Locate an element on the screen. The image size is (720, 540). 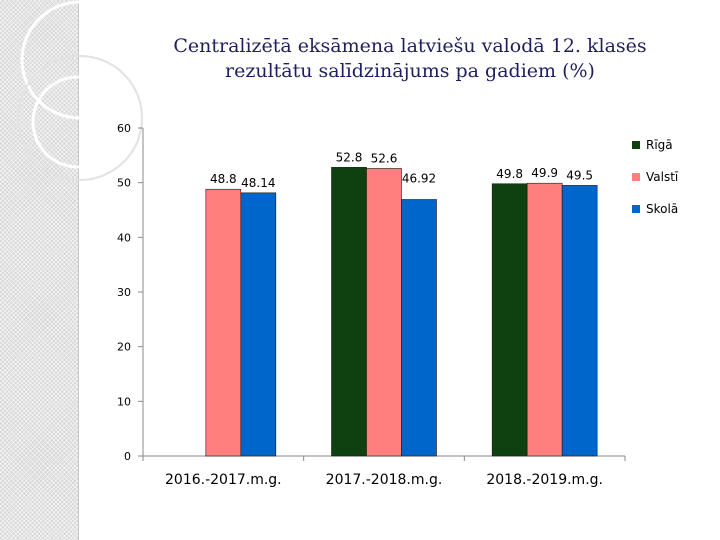
data-label: 52.8 is located at coordinates (349, 157).